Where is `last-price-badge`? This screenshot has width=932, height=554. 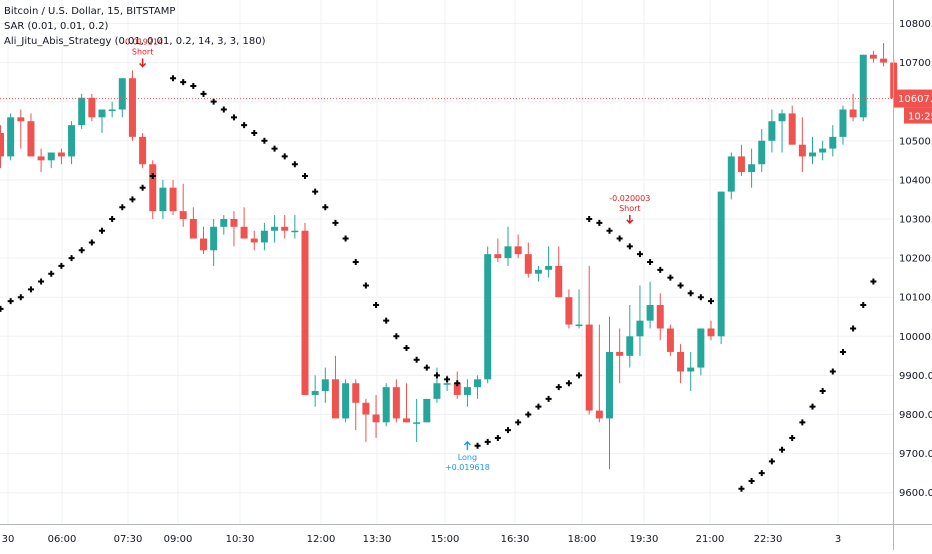
last-price-badge is located at coordinates (913, 98).